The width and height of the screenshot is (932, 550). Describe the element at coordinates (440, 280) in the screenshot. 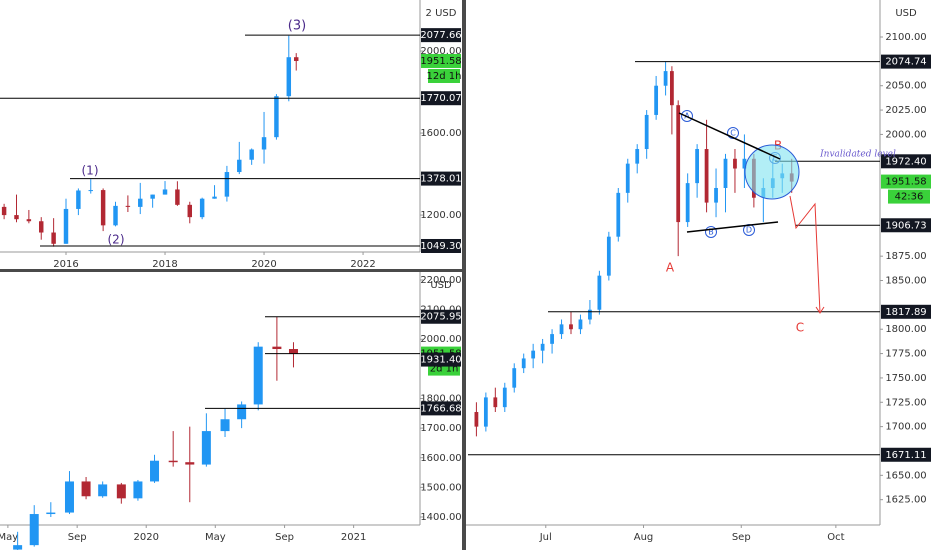

I see `y-tick-label: 2200.00` at that location.